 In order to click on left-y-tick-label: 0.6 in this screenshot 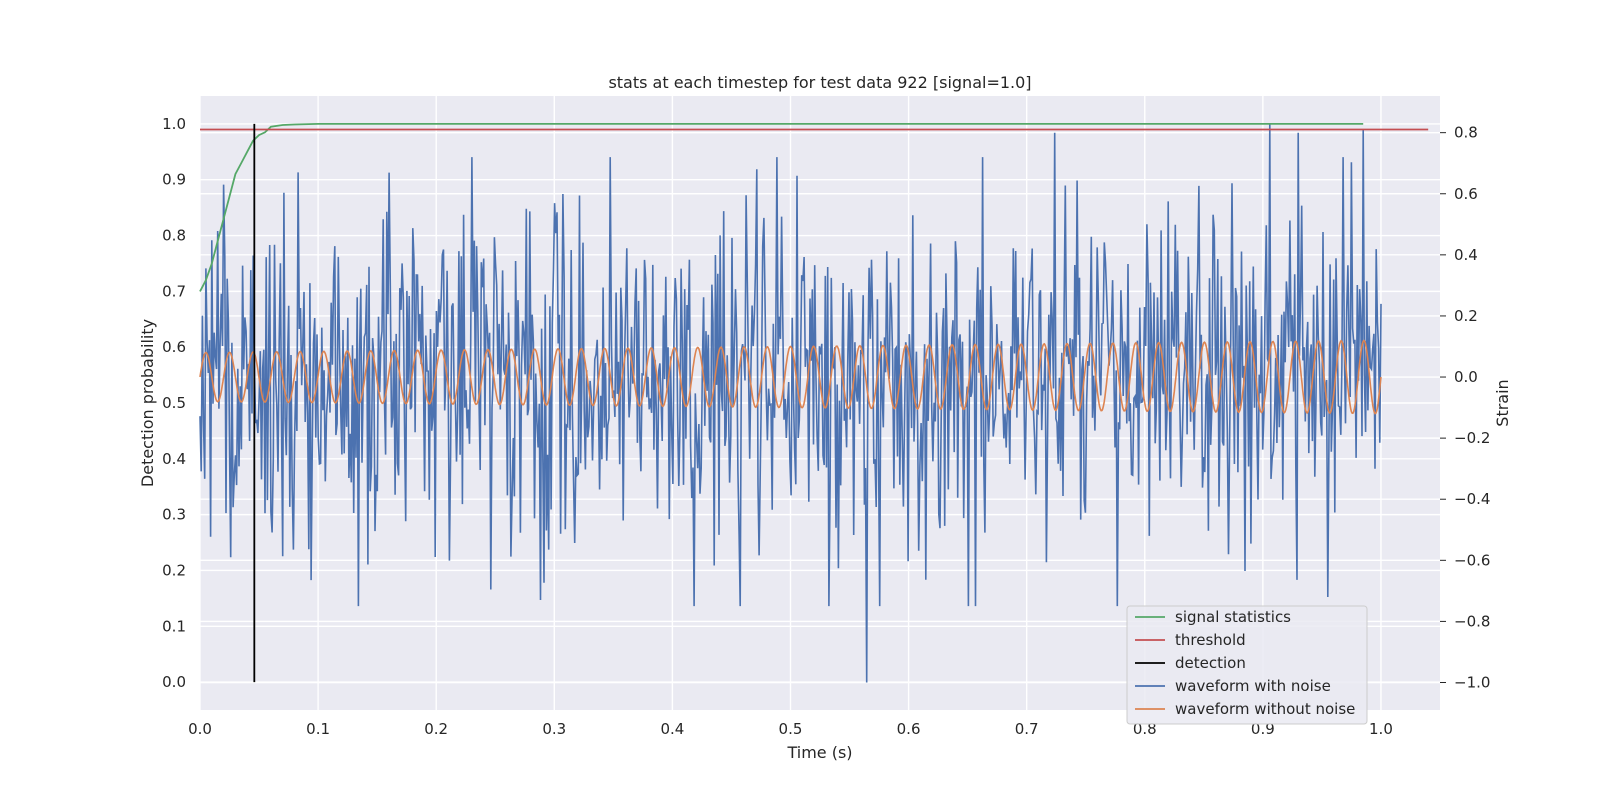, I will do `click(174, 347)`.